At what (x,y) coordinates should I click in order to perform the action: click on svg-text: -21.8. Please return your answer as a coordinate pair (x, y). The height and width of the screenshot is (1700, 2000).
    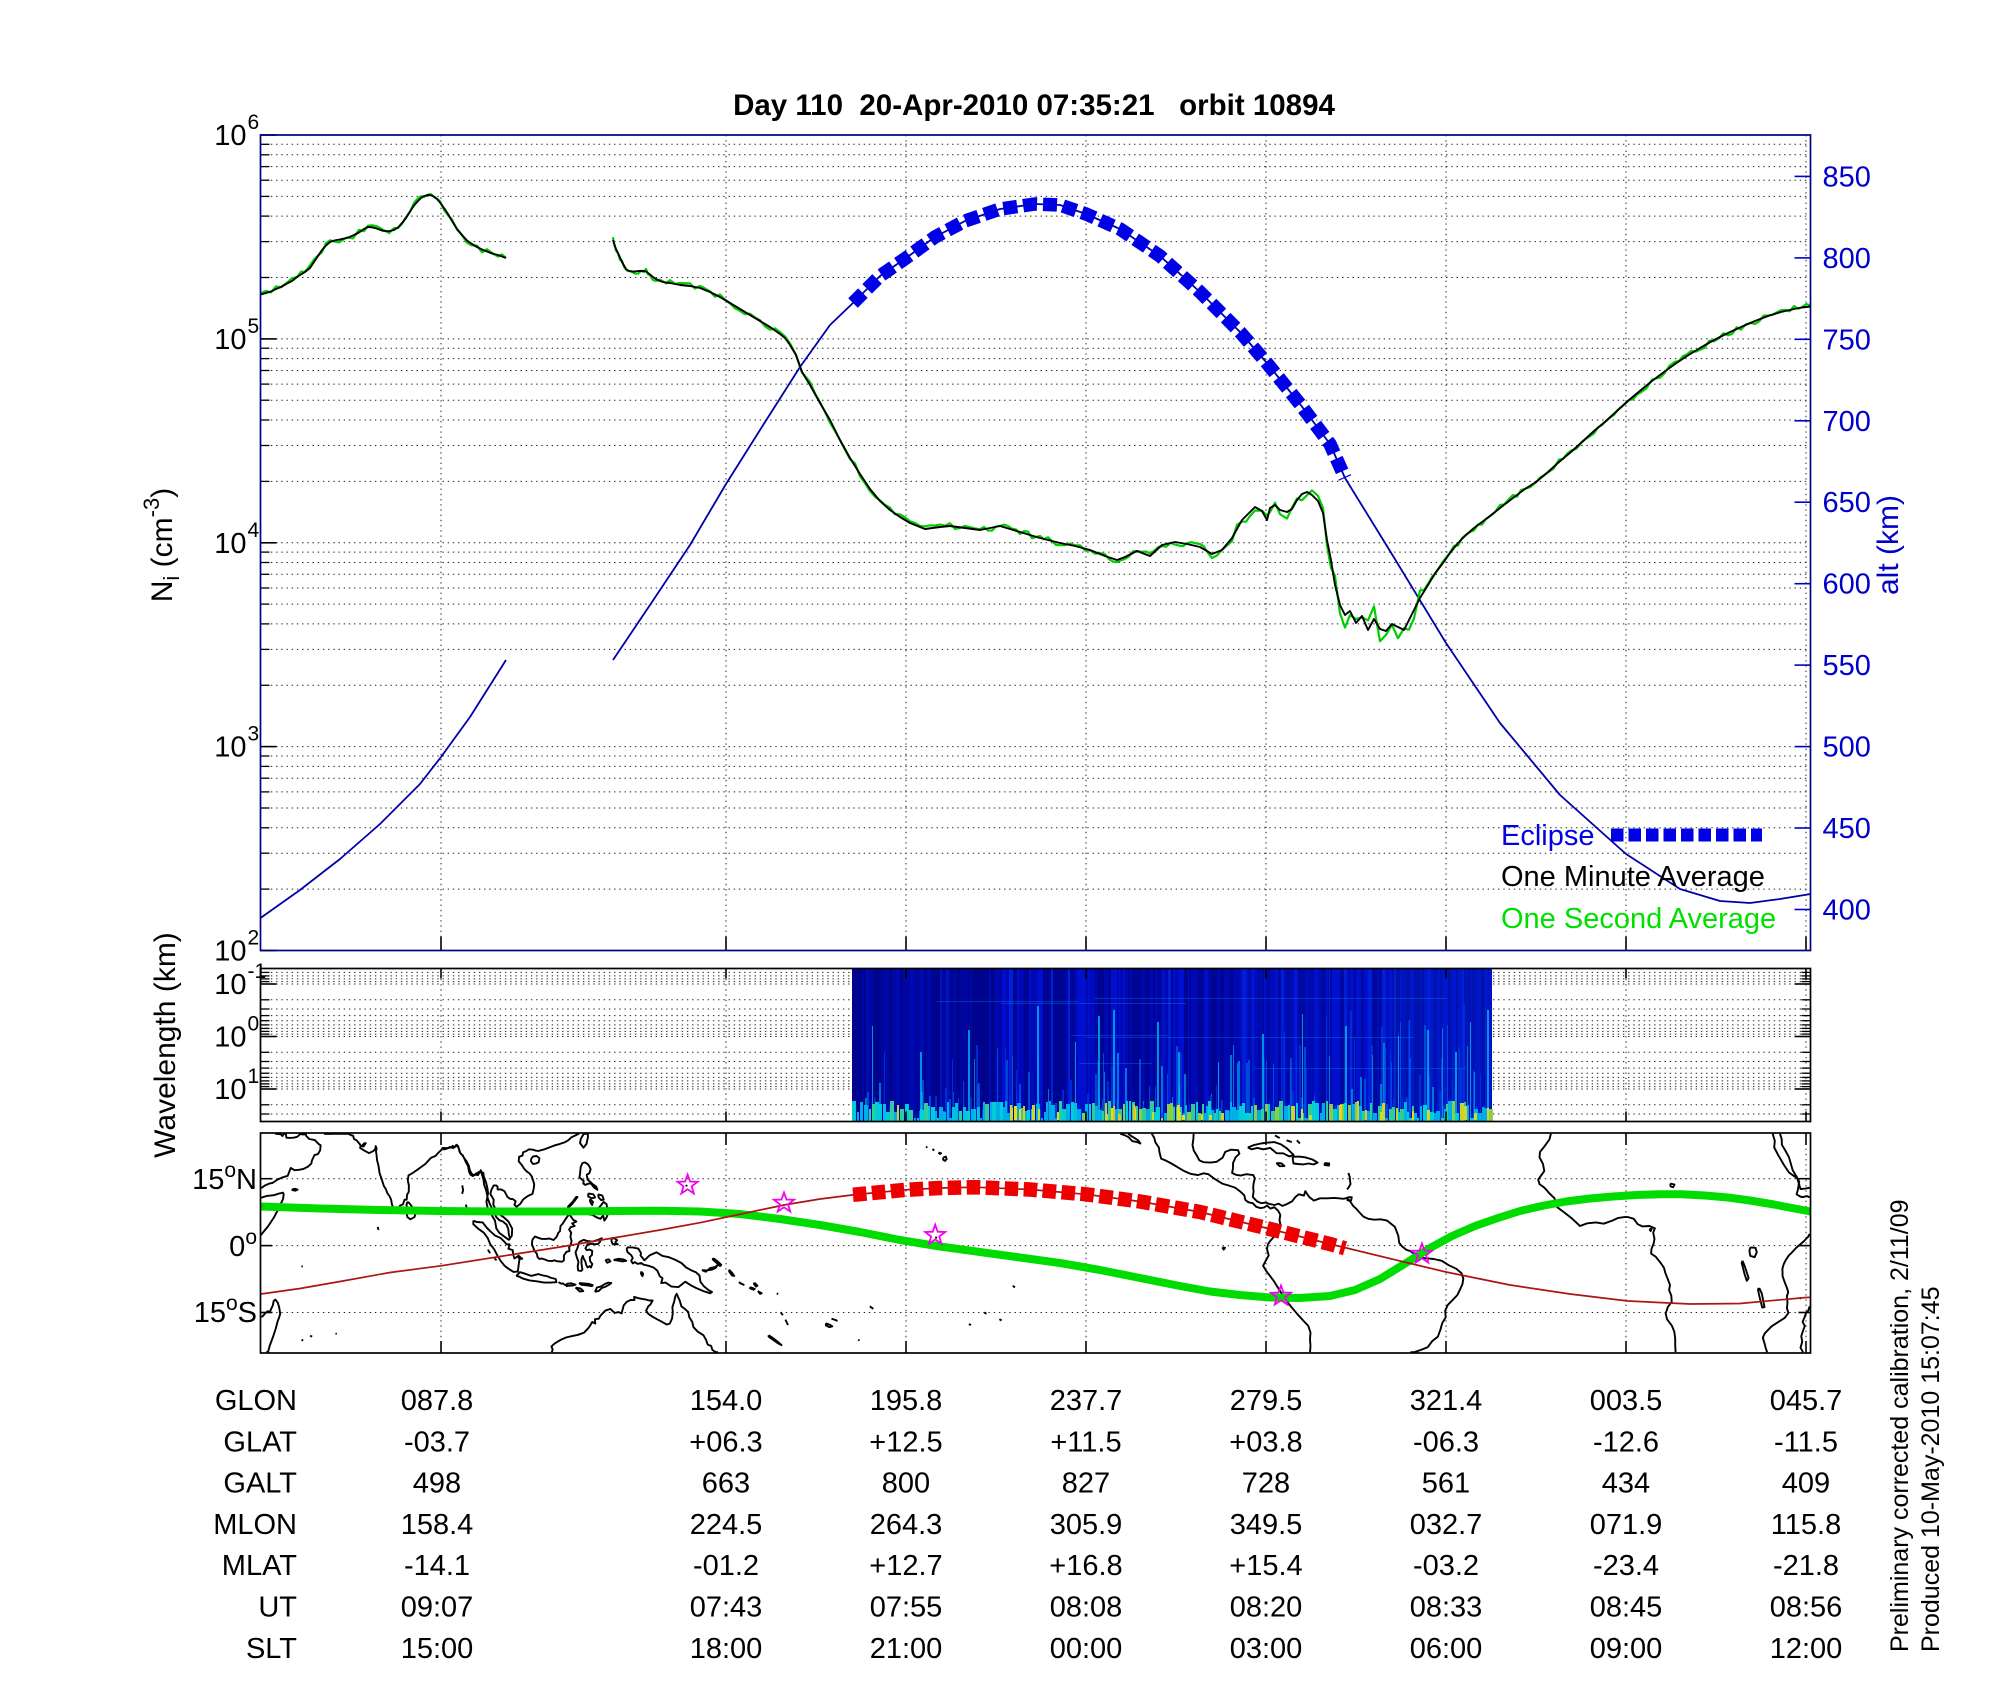
    Looking at the image, I should click on (1806, 1566).